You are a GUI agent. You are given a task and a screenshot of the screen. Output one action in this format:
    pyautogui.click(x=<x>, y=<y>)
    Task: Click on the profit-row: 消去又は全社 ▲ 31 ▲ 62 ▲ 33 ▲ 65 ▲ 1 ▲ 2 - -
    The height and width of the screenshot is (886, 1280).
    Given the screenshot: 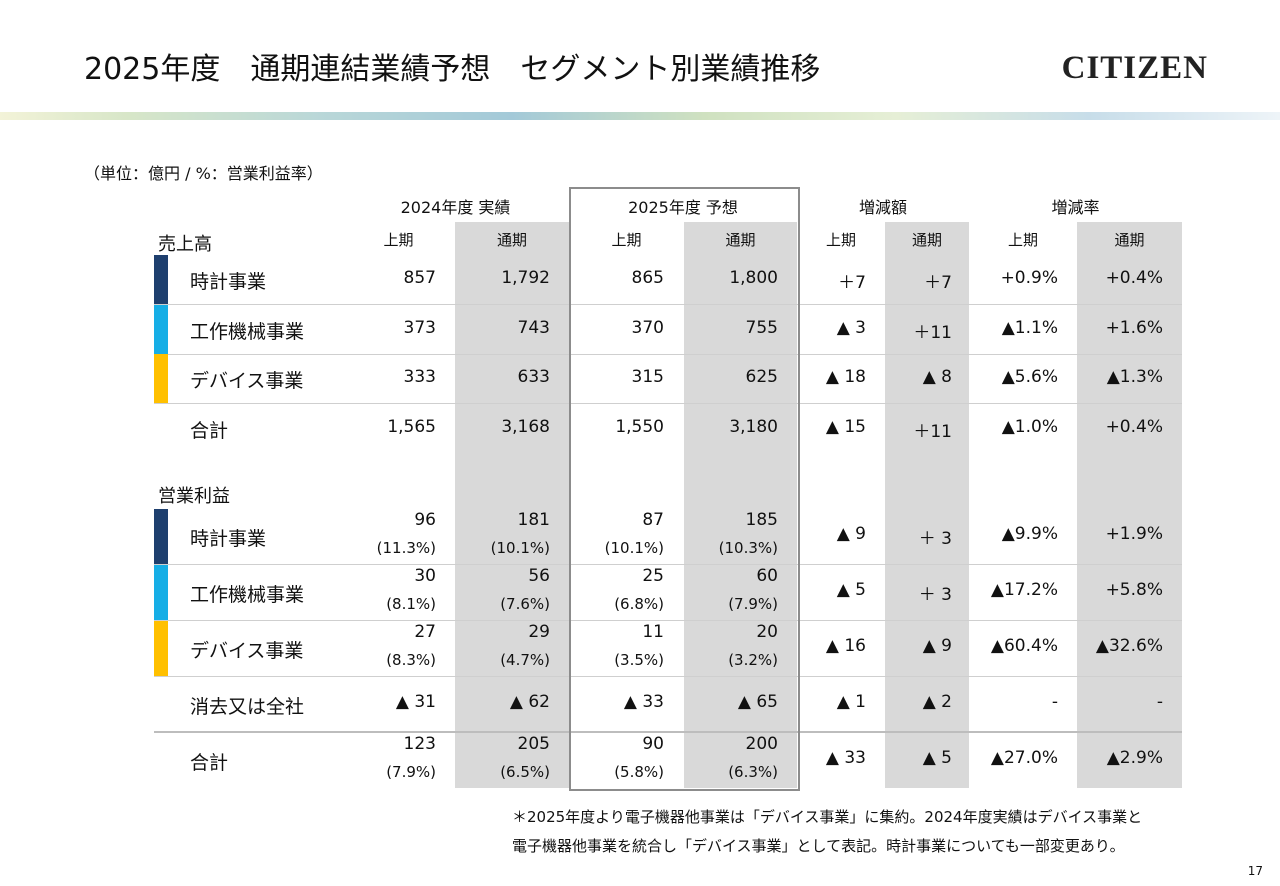 What is the action you would take?
    pyautogui.click(x=668, y=705)
    